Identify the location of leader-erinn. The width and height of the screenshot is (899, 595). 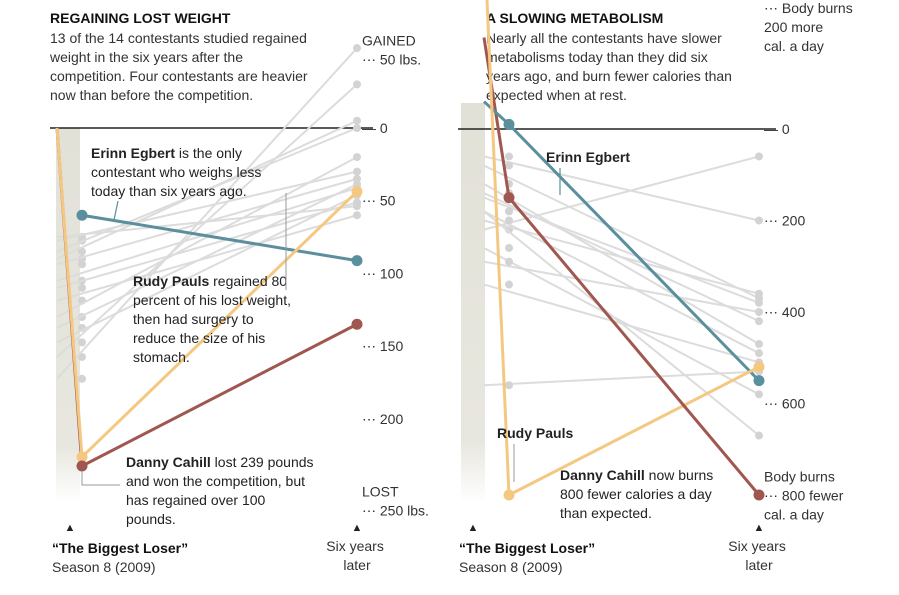
(116, 210).